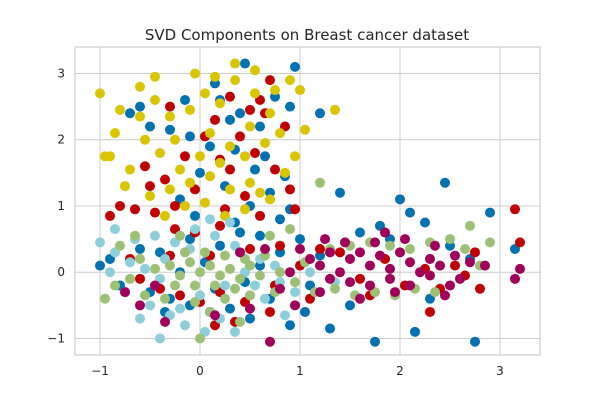 Image resolution: width=600 pixels, height=400 pixels. I want to click on x-tick-label: −1, so click(100, 371).